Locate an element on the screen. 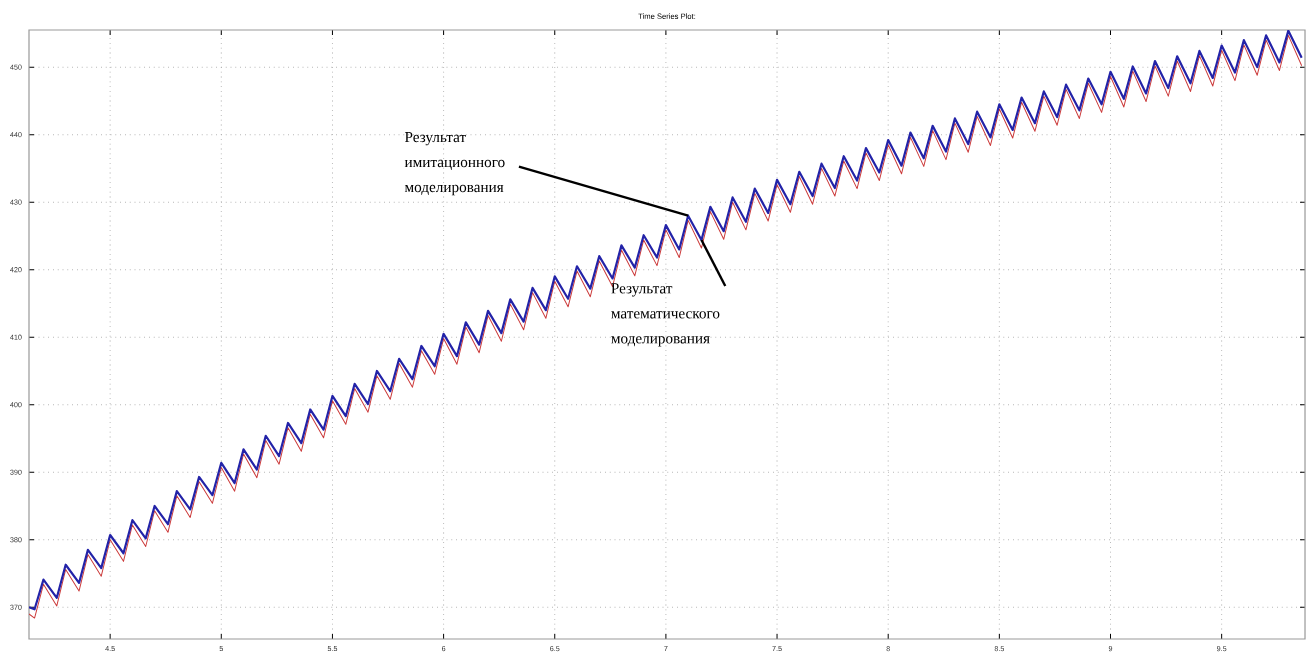 Image resolution: width=1307 pixels, height=659 pixels. annotation: Результат имитационного моделирования is located at coordinates (454, 164).